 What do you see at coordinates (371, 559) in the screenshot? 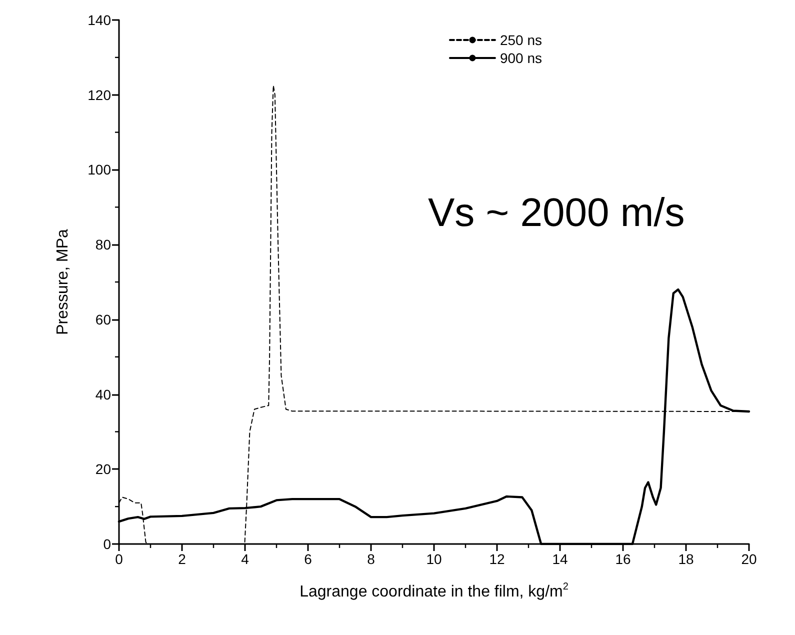
I see `x-tick-label: 8` at bounding box center [371, 559].